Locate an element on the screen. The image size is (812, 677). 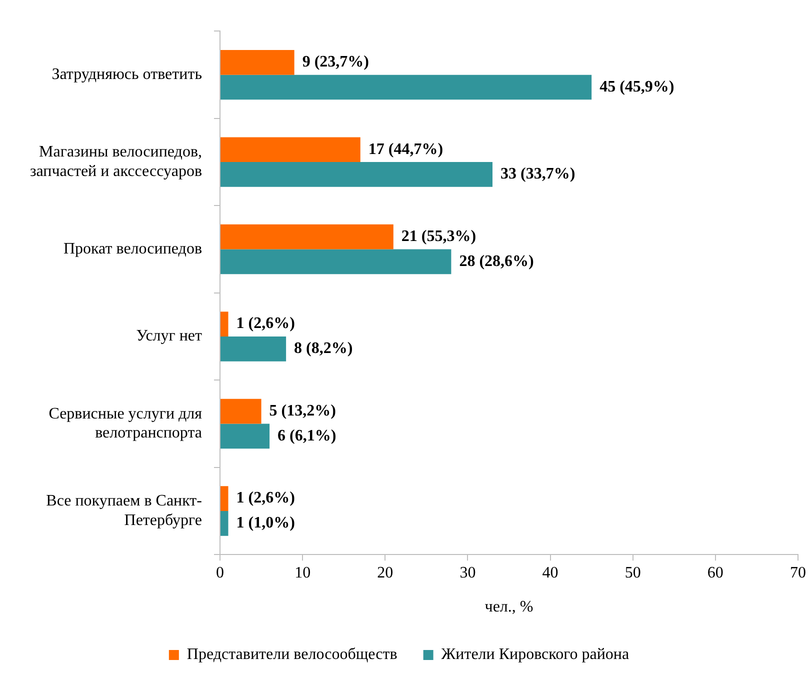
y-tick-label: Прокат велосипедов is located at coordinates (132, 249).